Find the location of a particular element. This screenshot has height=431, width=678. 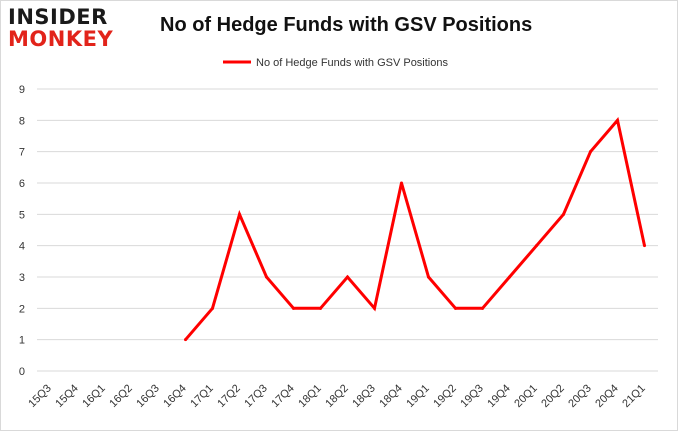

x-tick-label: 16Q3 is located at coordinates (148, 396).